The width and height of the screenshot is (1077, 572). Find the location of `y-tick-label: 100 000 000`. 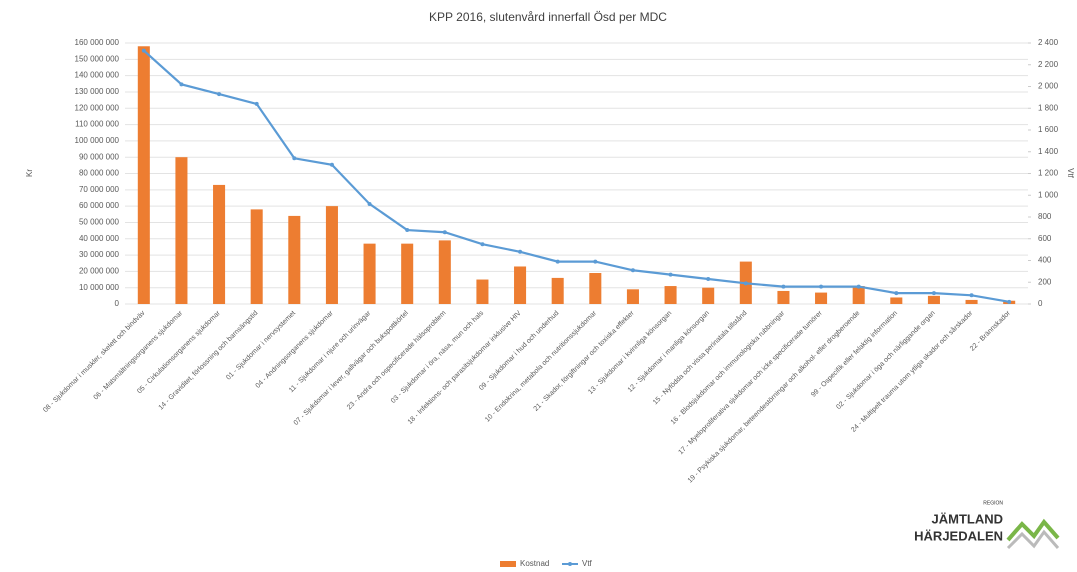

y-tick-label: 100 000 000 is located at coordinates (97, 140).